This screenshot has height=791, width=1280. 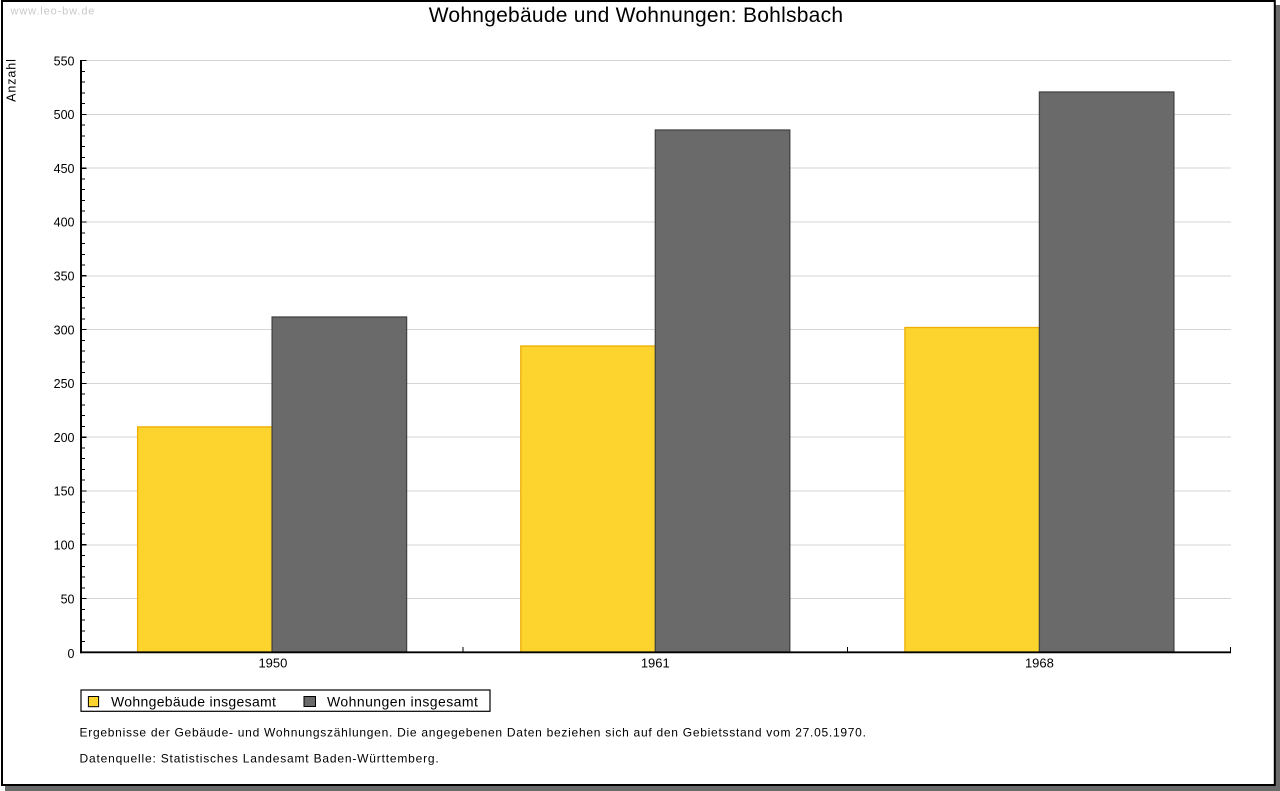 What do you see at coordinates (68, 599) in the screenshot?
I see `svg-text: 50` at bounding box center [68, 599].